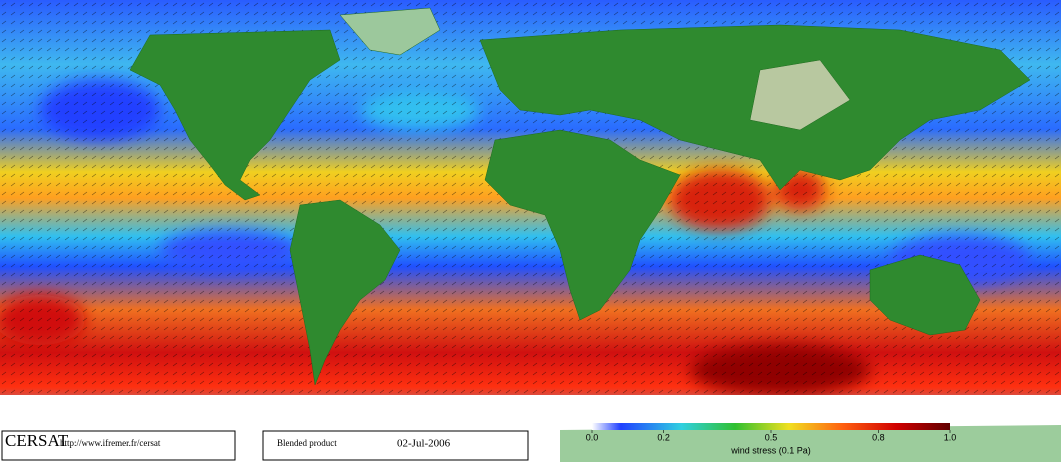 The width and height of the screenshot is (1061, 462). Describe the element at coordinates (37, 440) in the screenshot. I see `logo: CERSAT` at that location.